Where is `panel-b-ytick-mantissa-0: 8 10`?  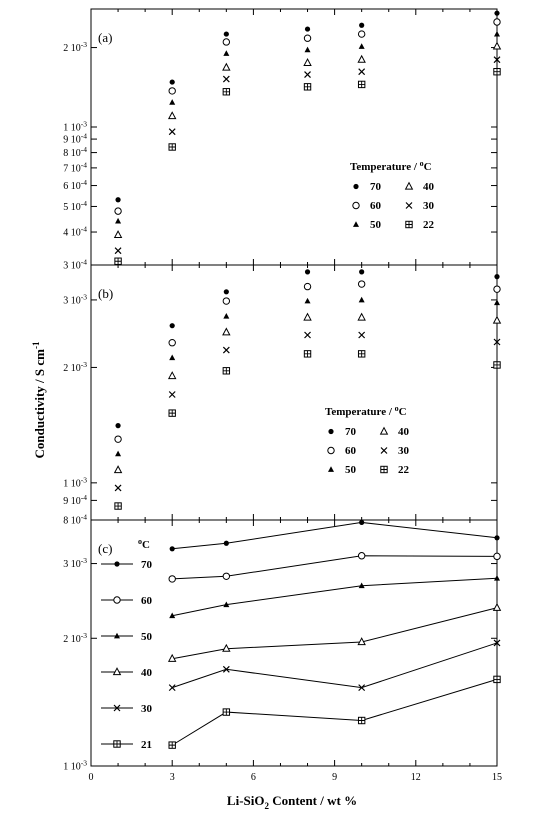
panel-b-ytick-mantissa-0: 8 10 is located at coordinates (72, 521).